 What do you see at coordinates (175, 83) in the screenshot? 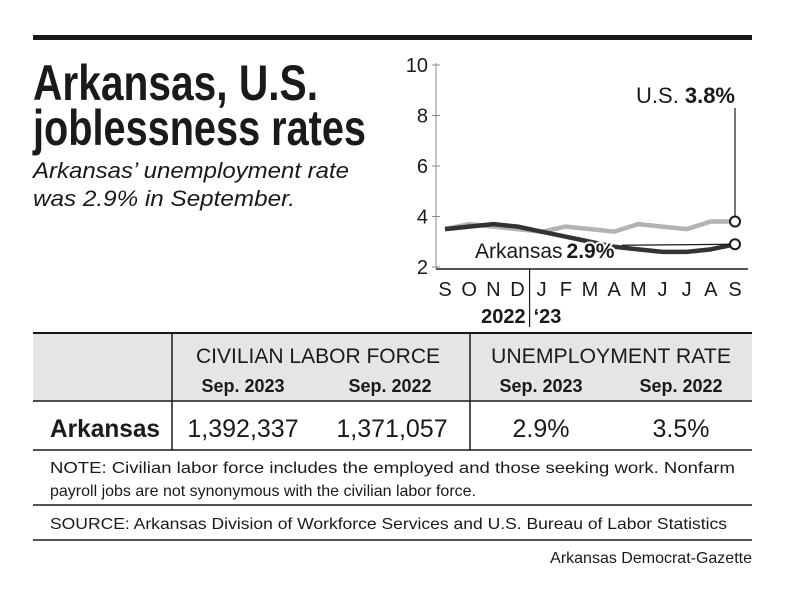
I see `title: Arkansas, U.S.` at bounding box center [175, 83].